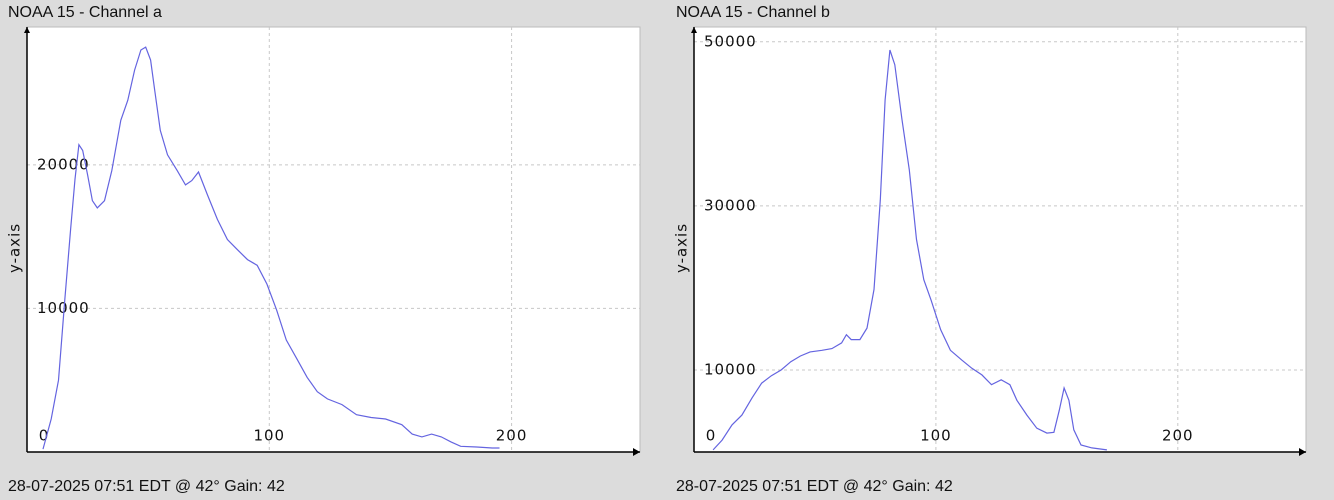 This screenshot has width=1334, height=500. I want to click on y-tick-label: 50000, so click(730, 41).